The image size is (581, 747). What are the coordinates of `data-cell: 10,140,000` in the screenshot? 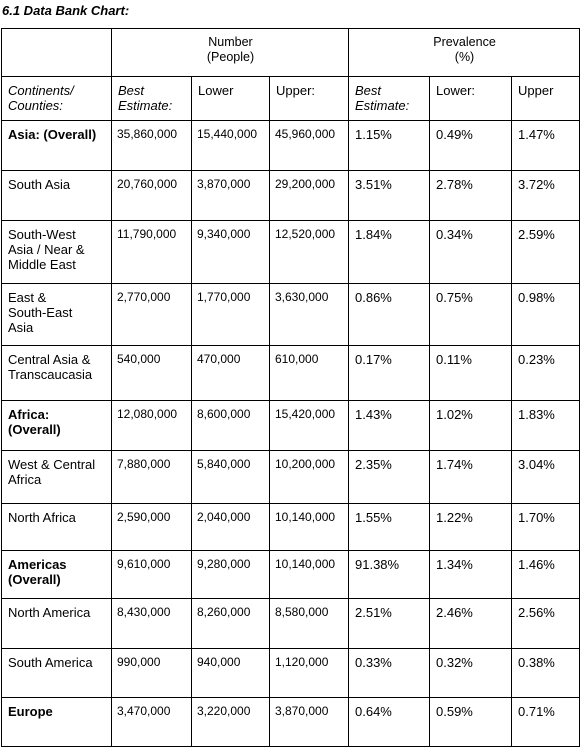 It's located at (309, 527).